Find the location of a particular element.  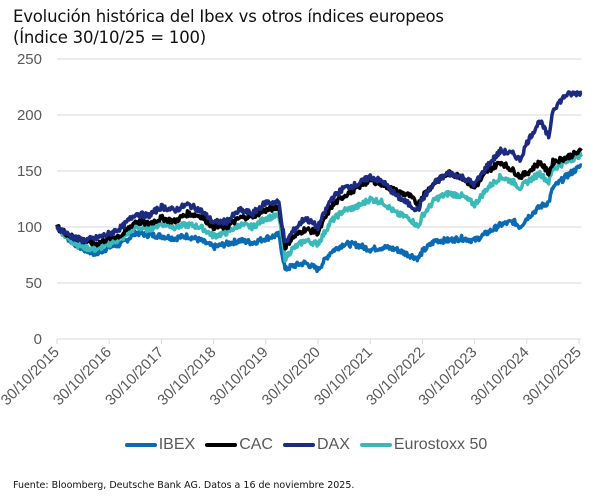

legend-item: IBEX is located at coordinates (160, 445).